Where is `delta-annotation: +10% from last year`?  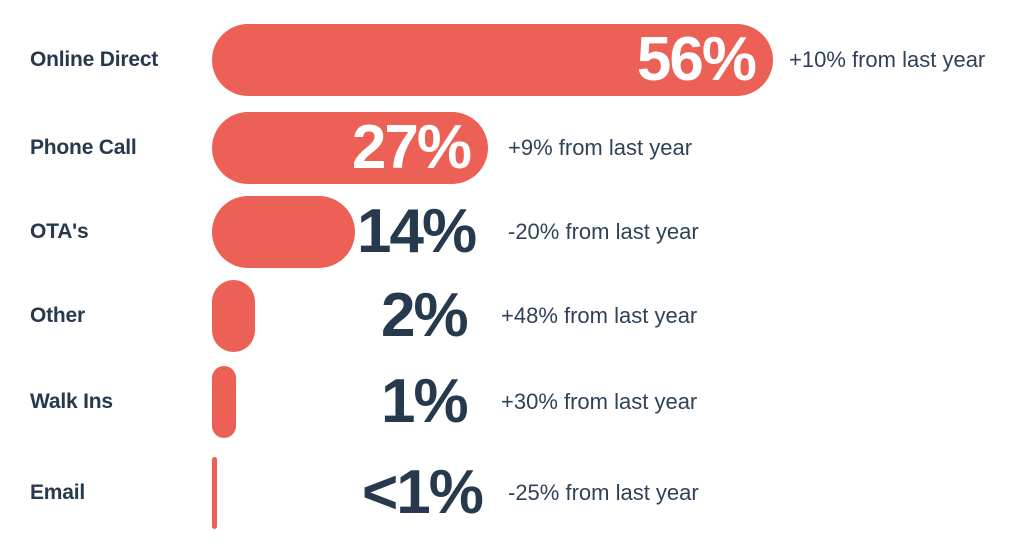
delta-annotation: +10% from last year is located at coordinates (887, 59).